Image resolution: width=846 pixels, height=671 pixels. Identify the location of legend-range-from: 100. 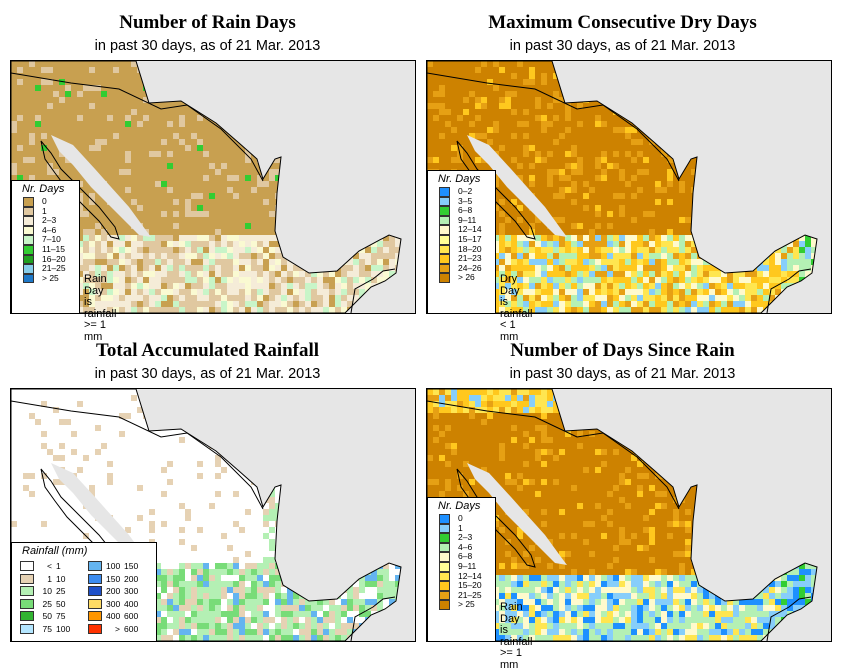
(113, 566).